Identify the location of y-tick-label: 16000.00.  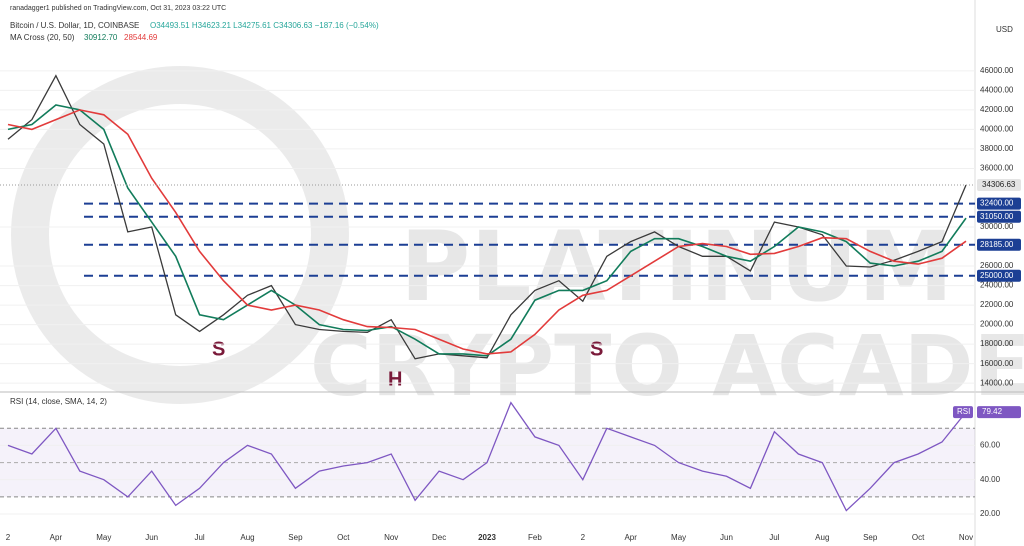
(997, 363).